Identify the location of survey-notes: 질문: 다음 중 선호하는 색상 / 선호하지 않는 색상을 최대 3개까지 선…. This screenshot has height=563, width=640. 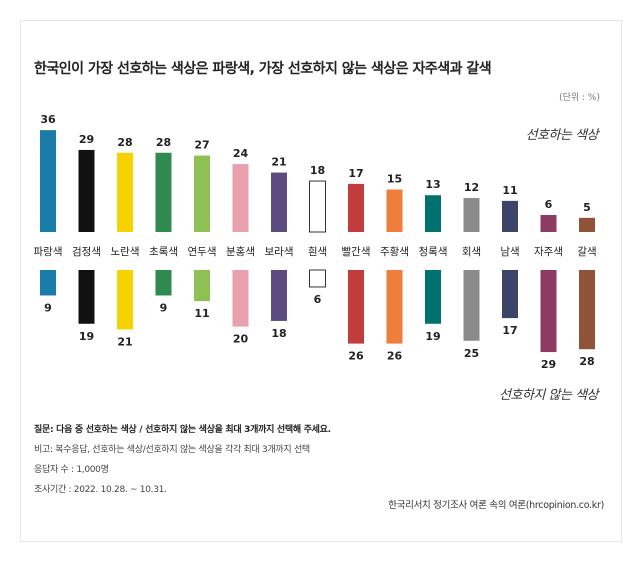
(182, 460).